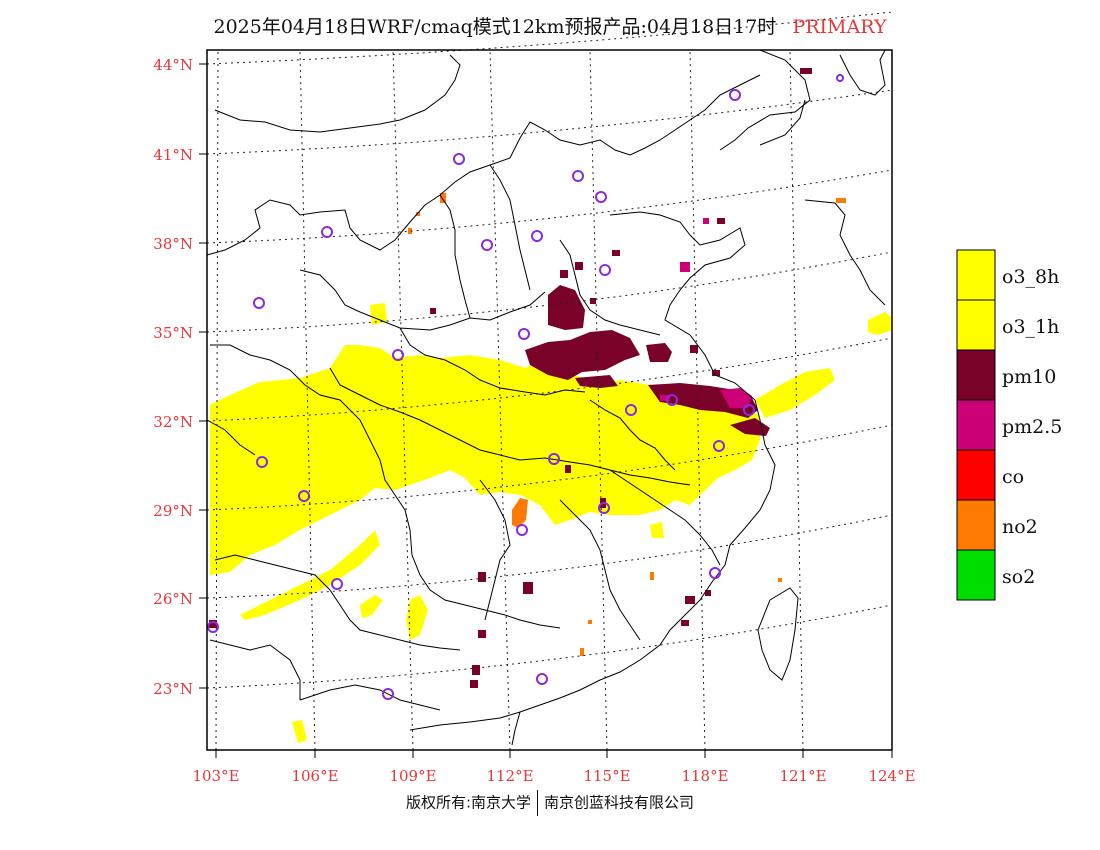 The width and height of the screenshot is (1100, 850). What do you see at coordinates (976, 325) in the screenshot?
I see `legend-swatch-o3-1h` at bounding box center [976, 325].